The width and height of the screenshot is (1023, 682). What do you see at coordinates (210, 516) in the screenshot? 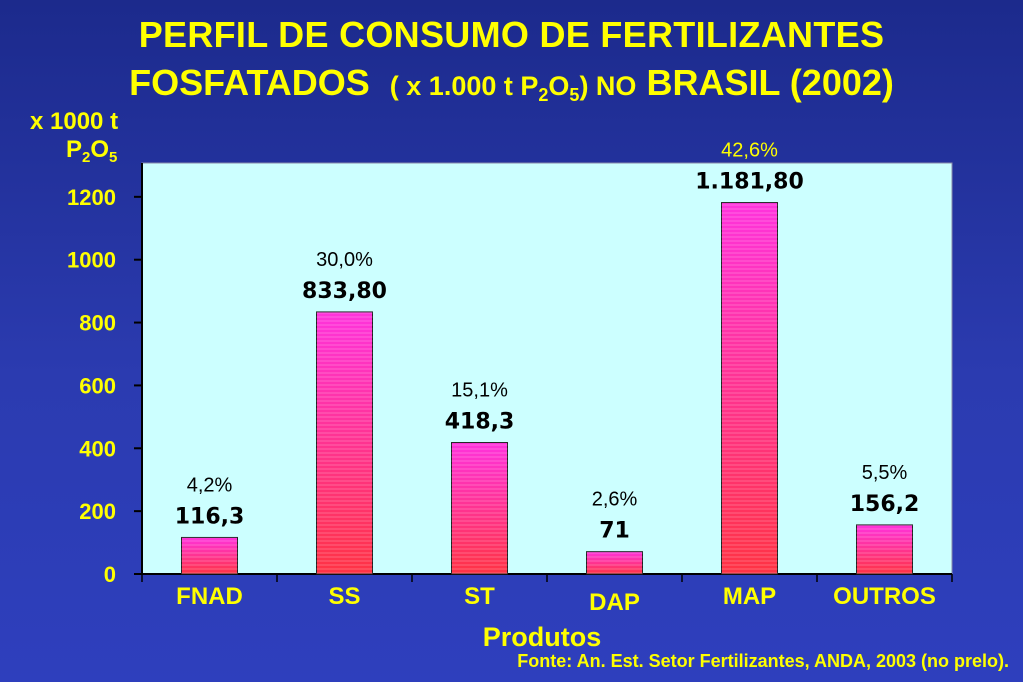
I see `value-label: 116,3` at bounding box center [210, 516].